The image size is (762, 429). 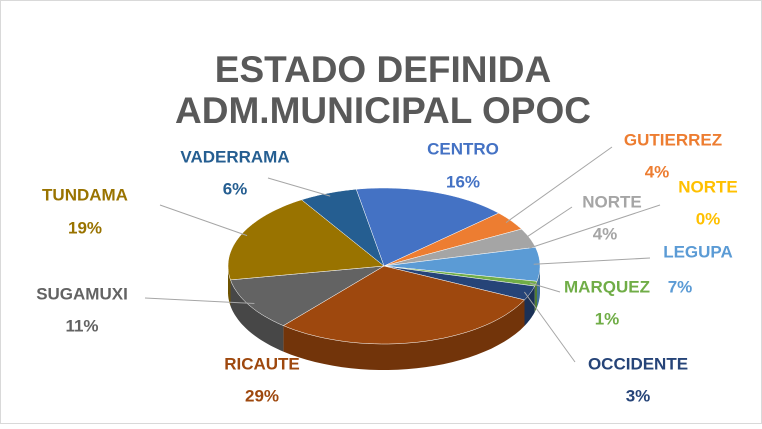 I want to click on data-label-value: 7%, so click(x=680, y=286).